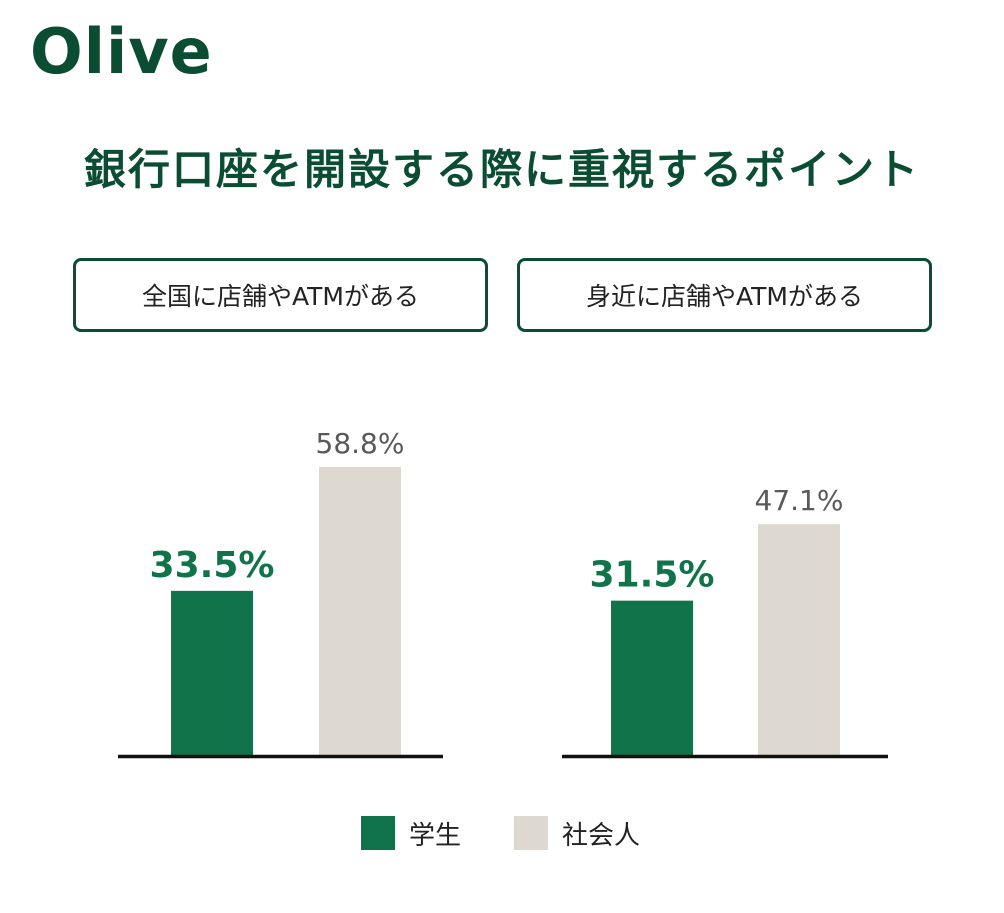  What do you see at coordinates (724, 295) in the screenshot?
I see `category-label-nearby: 身近に店舗やATMがある` at bounding box center [724, 295].